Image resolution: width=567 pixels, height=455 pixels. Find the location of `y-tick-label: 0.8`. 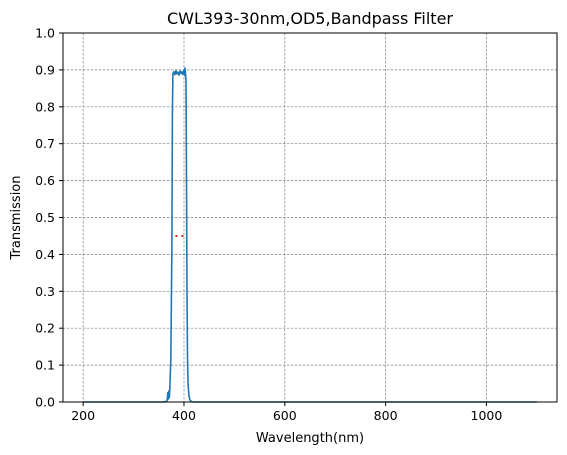

y-tick-label: 0.8 is located at coordinates (45, 106).